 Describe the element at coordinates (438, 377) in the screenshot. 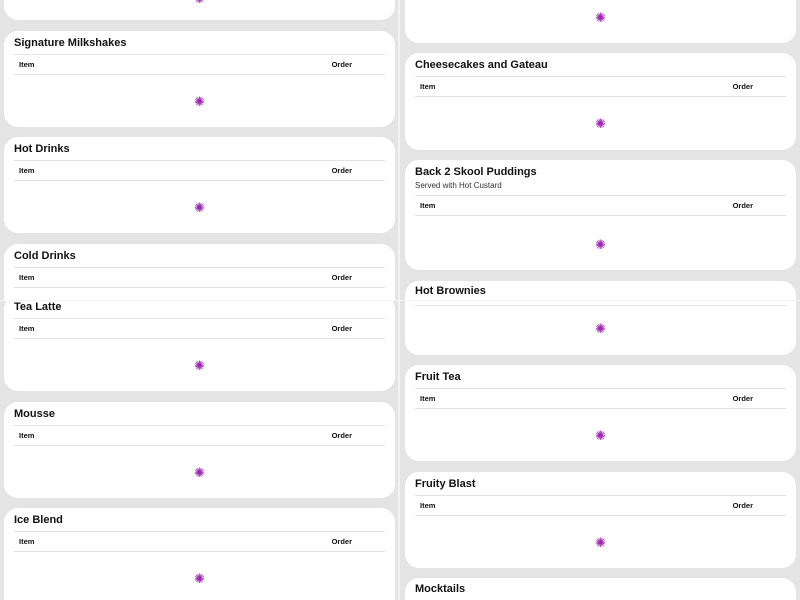

I see `section-title: Fruit Tea` at that location.